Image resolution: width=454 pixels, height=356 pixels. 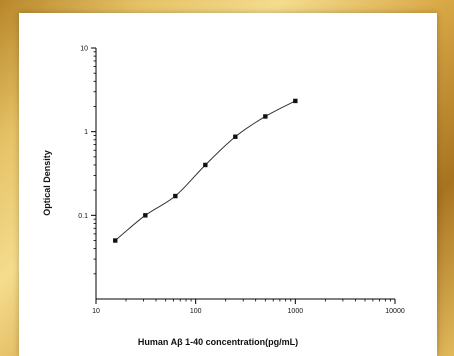 What do you see at coordinates (83, 216) in the screenshot?
I see `y-tick-label: 0.1` at bounding box center [83, 216].